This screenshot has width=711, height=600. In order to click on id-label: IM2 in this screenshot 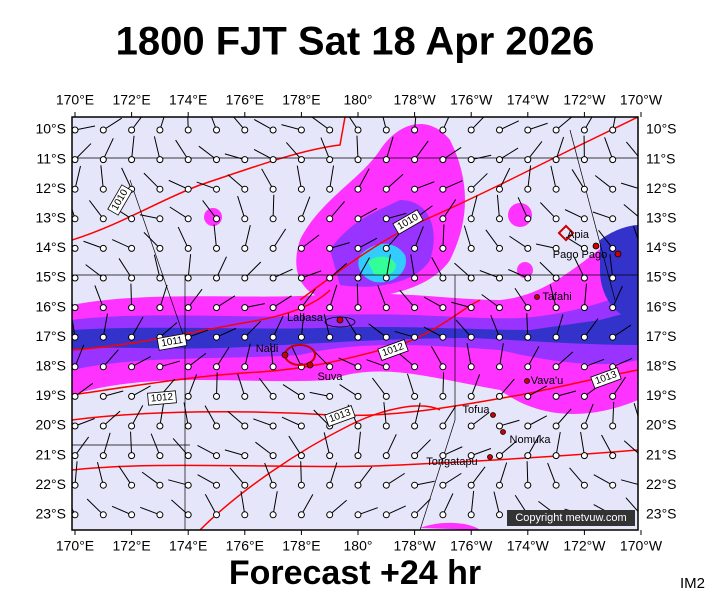, I will do `click(692, 583)`.